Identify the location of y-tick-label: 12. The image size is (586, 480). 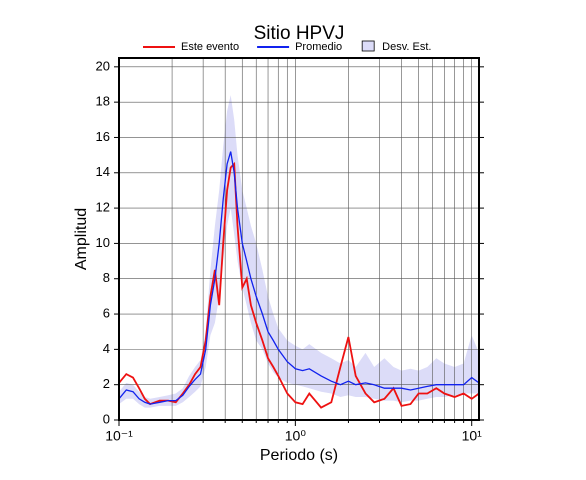
(103, 207).